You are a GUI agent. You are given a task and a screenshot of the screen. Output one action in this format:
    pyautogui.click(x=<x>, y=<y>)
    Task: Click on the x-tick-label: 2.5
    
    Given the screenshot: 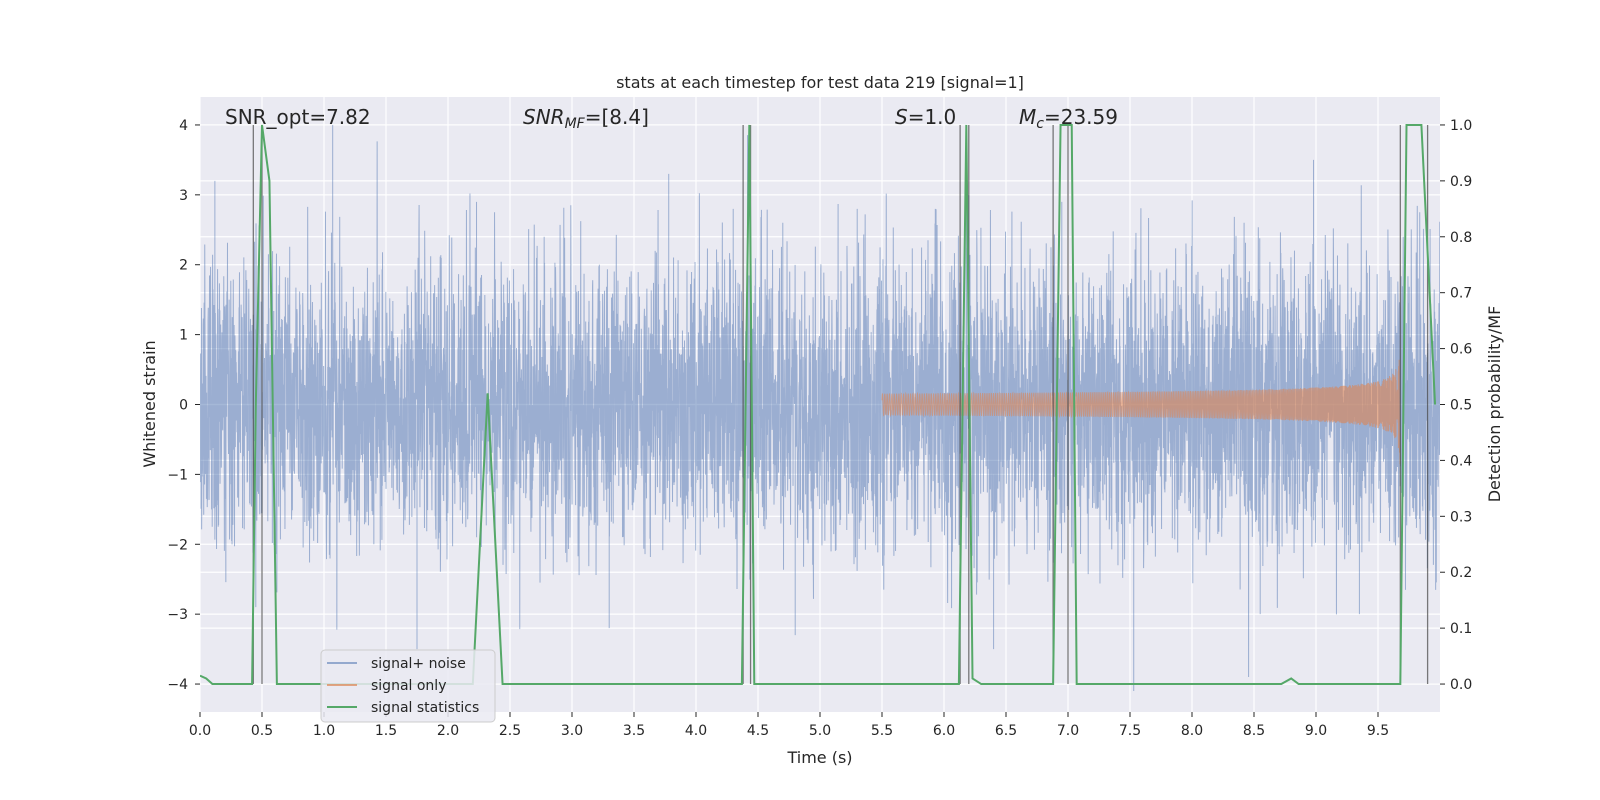 What is the action you would take?
    pyautogui.click(x=510, y=731)
    